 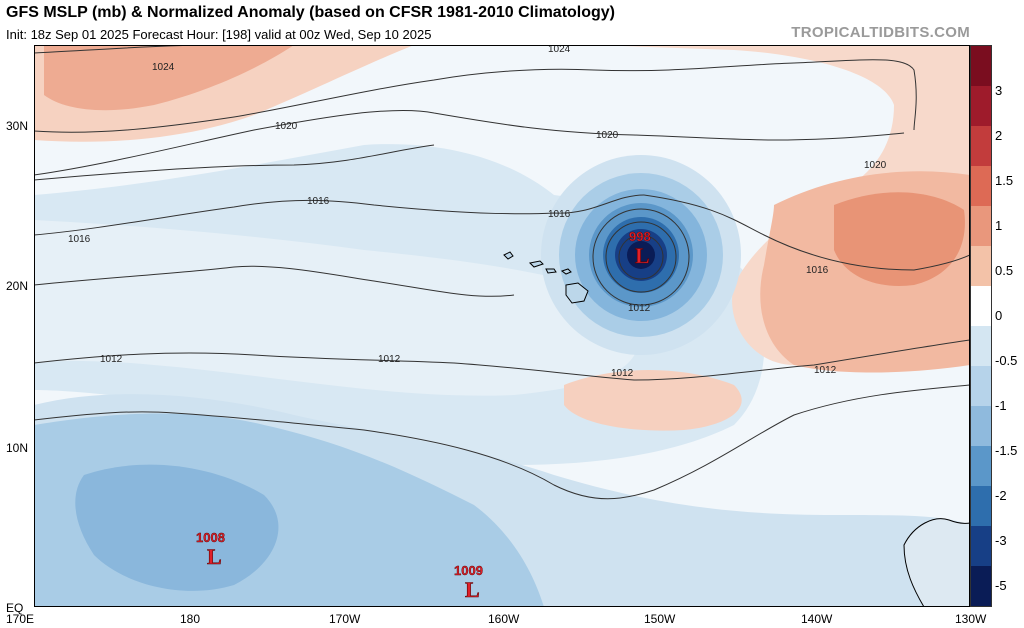 What do you see at coordinates (17, 126) in the screenshot?
I see `y-axis-label: 30N` at bounding box center [17, 126].